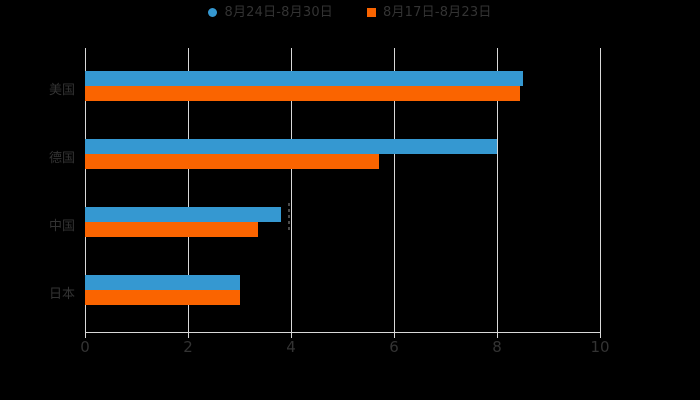 The height and width of the screenshot is (400, 700). Describe the element at coordinates (371, 12) in the screenshot. I see `legend-square-marker-icon` at that location.